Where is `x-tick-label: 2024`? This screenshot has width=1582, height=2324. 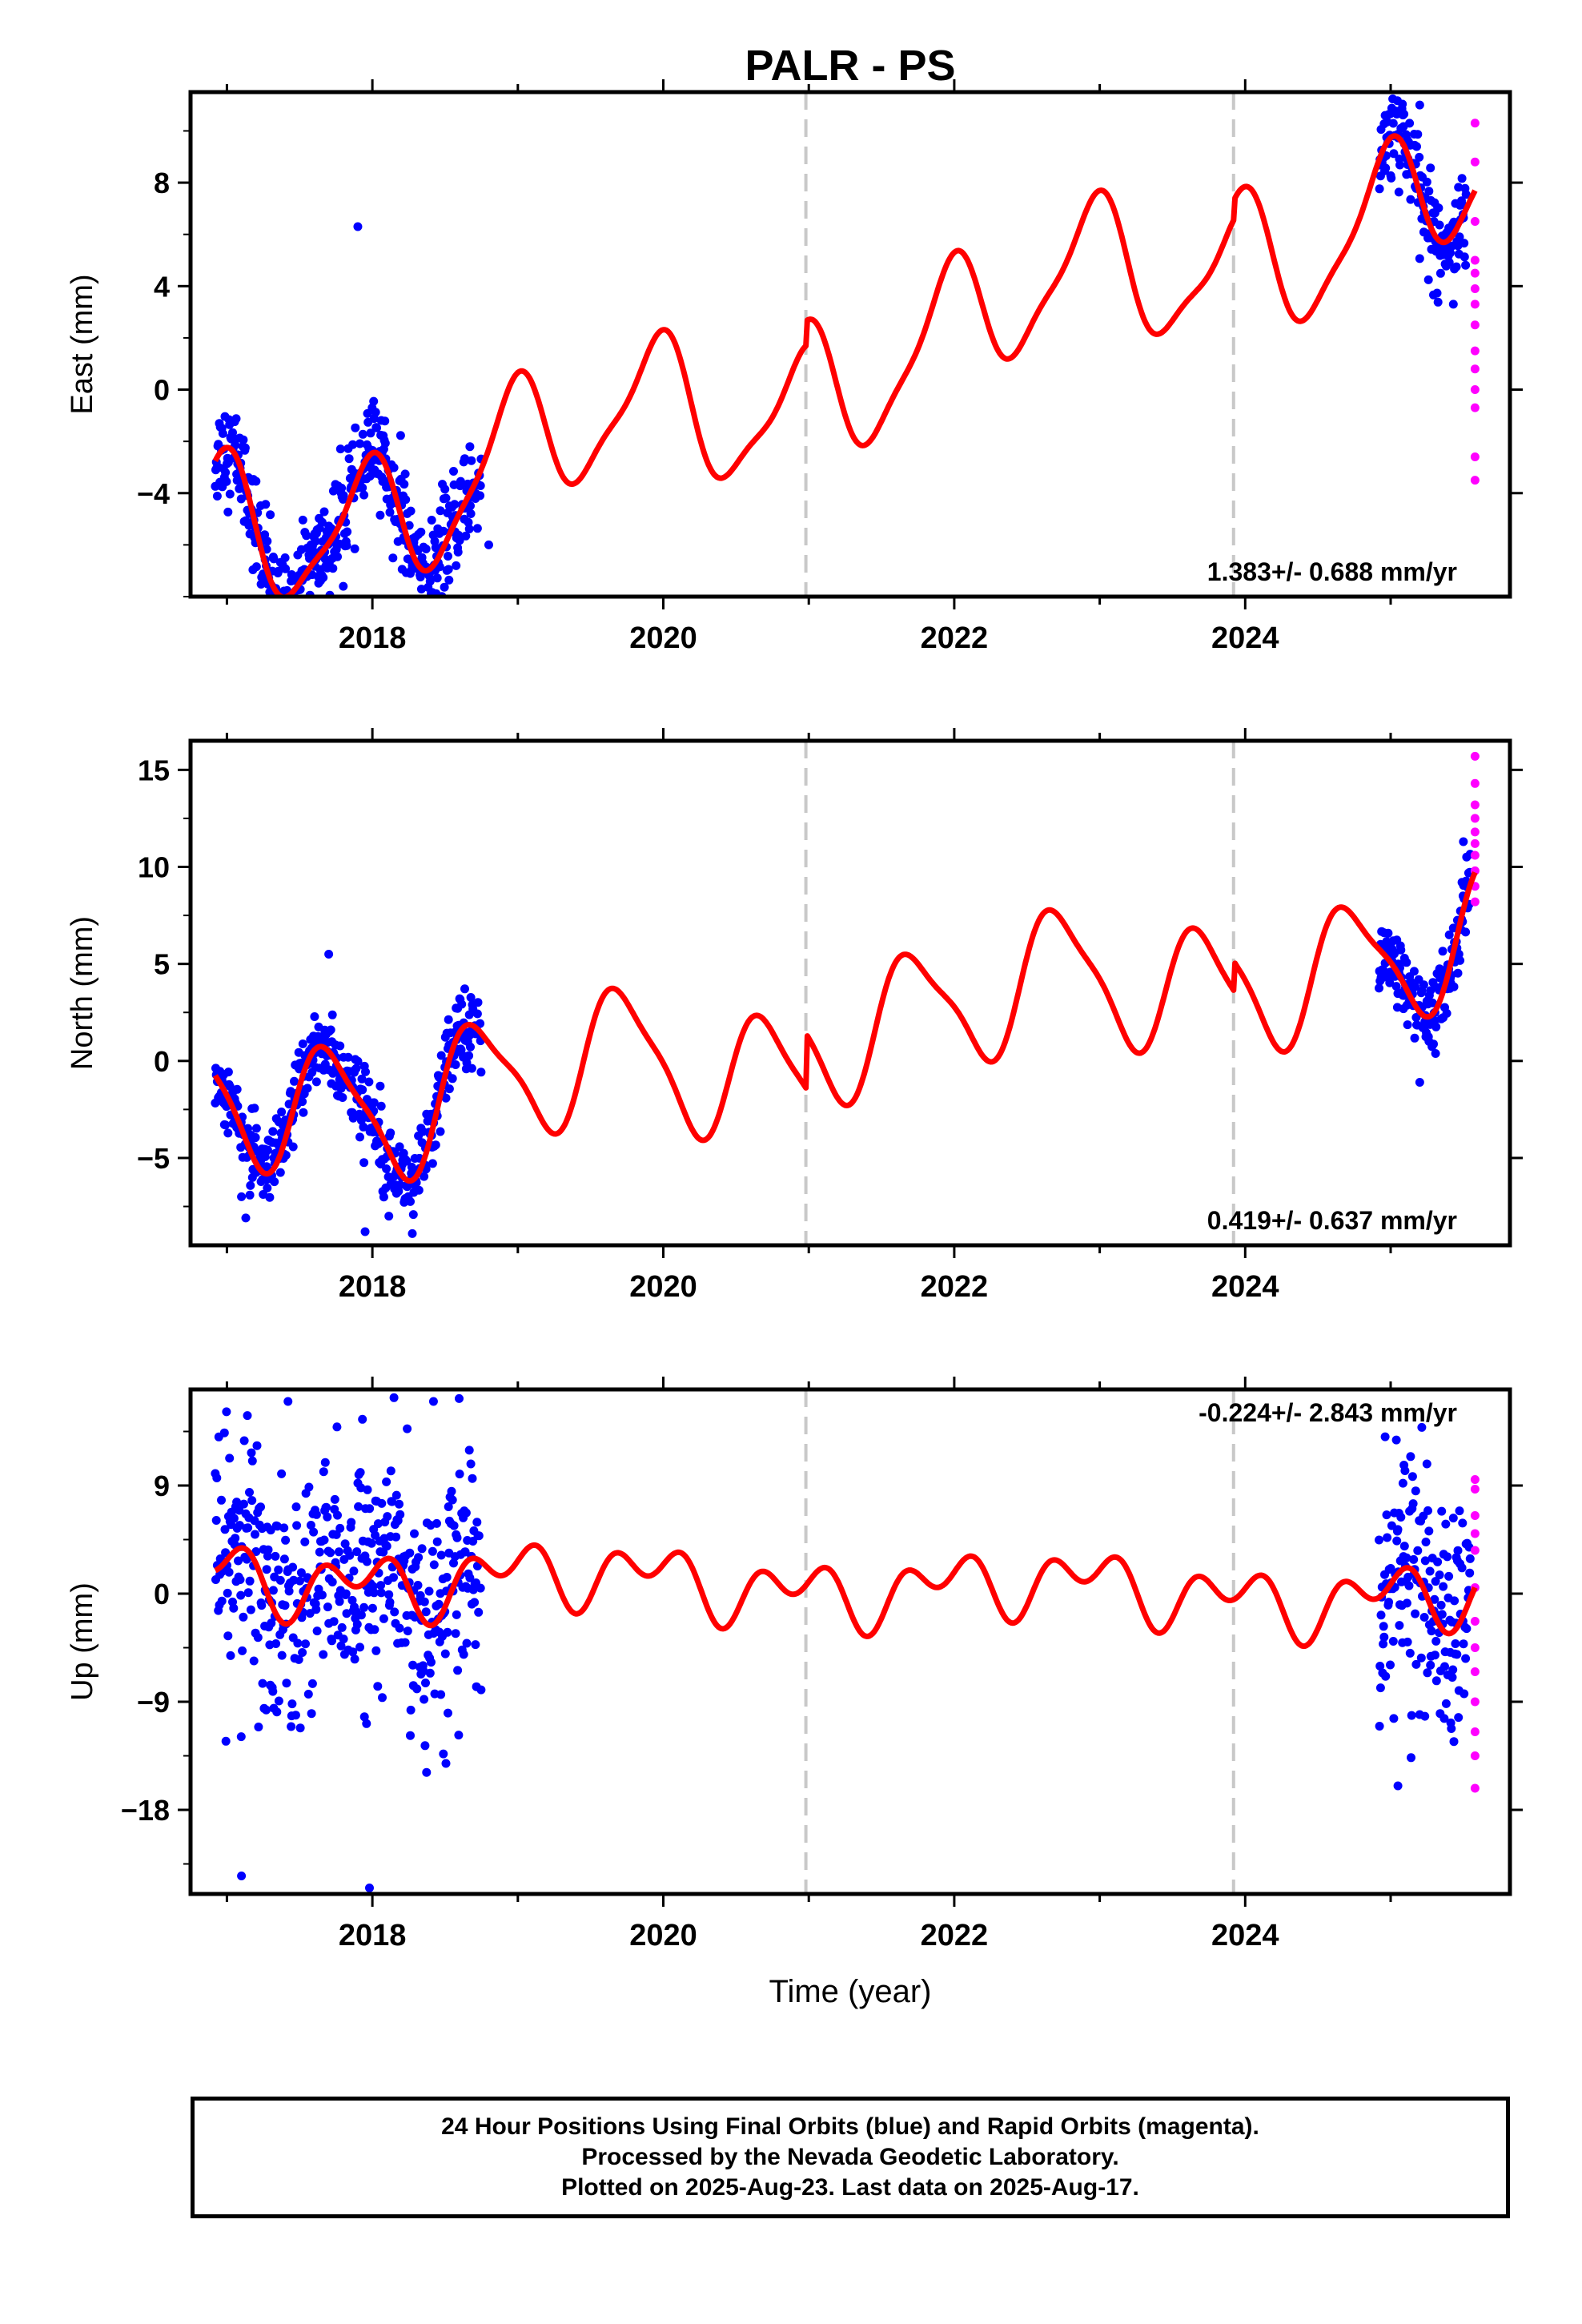 x-tick-label: 2024 is located at coordinates (1245, 1936).